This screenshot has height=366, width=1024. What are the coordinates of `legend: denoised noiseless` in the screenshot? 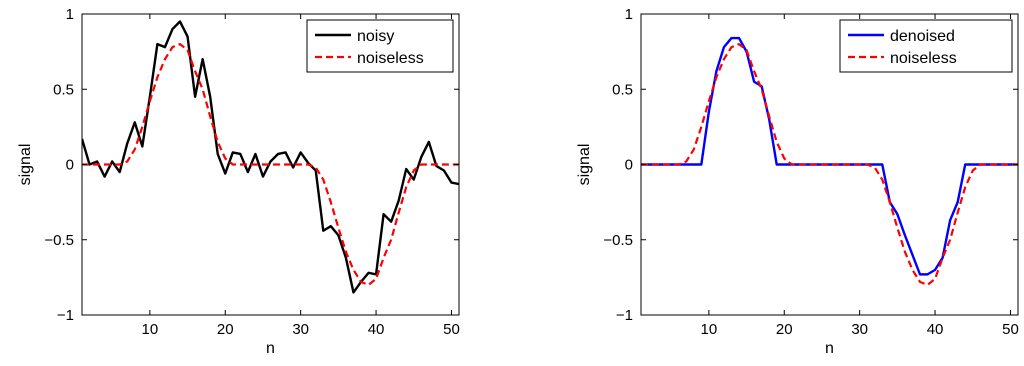 It's located at (926, 46).